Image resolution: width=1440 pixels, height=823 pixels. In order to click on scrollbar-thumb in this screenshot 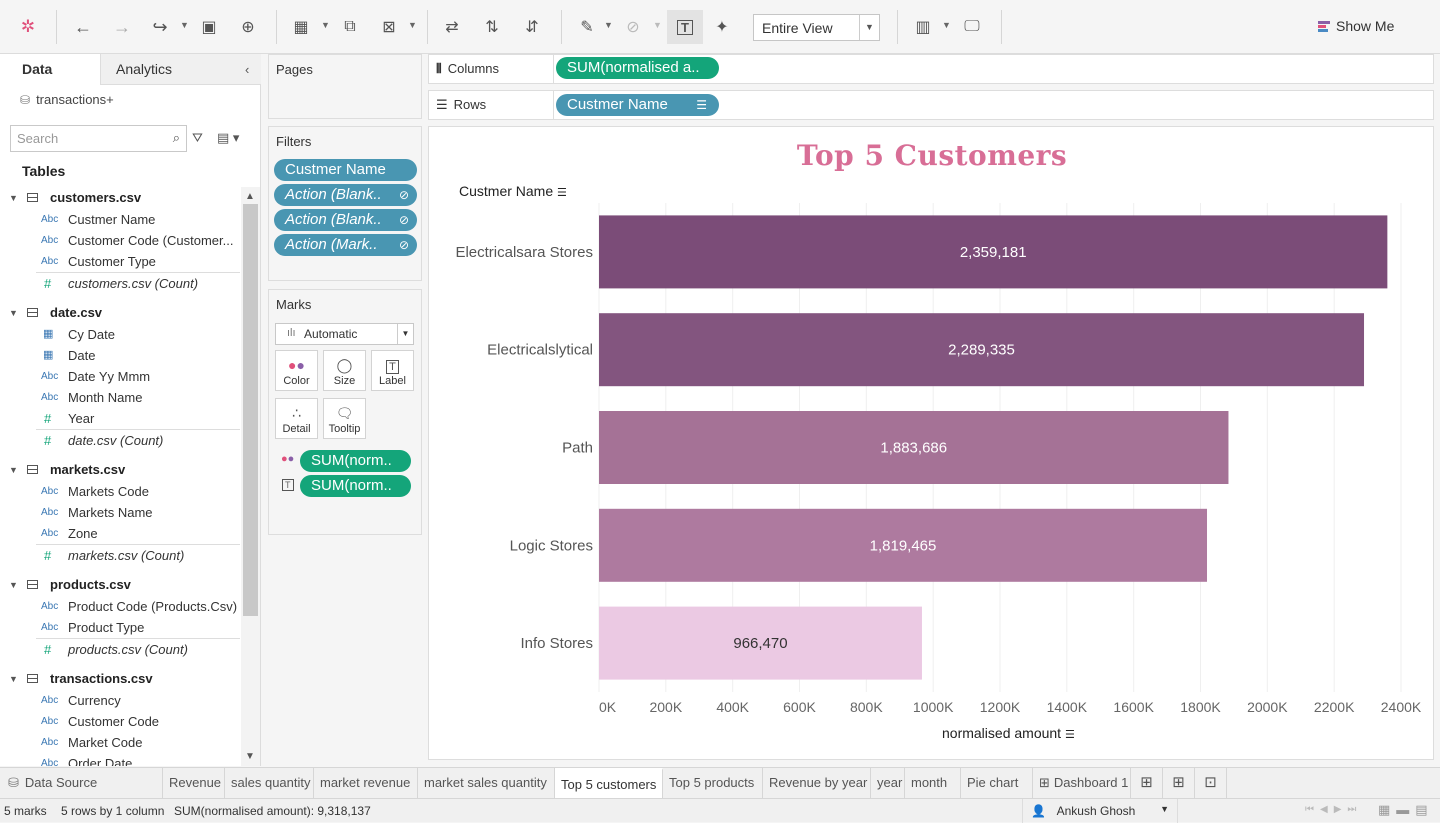, I will do `click(250, 410)`.